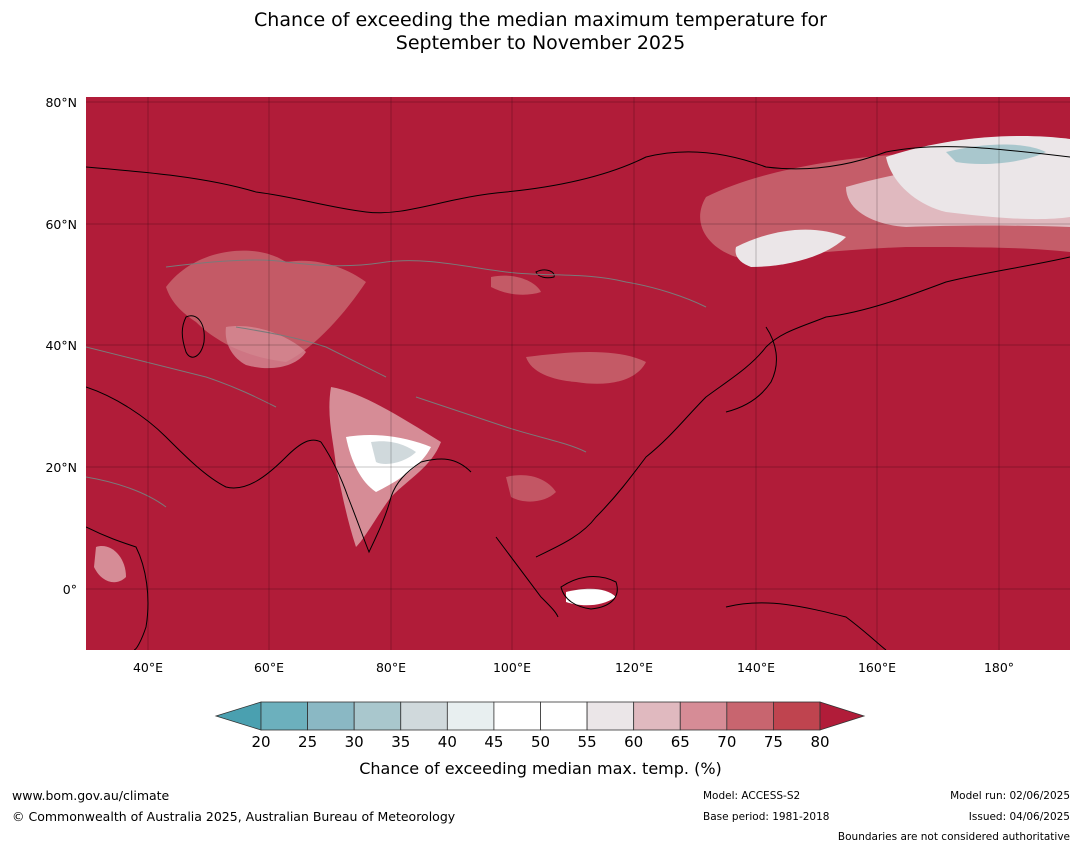  I want to click on coastline-arabia, so click(204, 437).